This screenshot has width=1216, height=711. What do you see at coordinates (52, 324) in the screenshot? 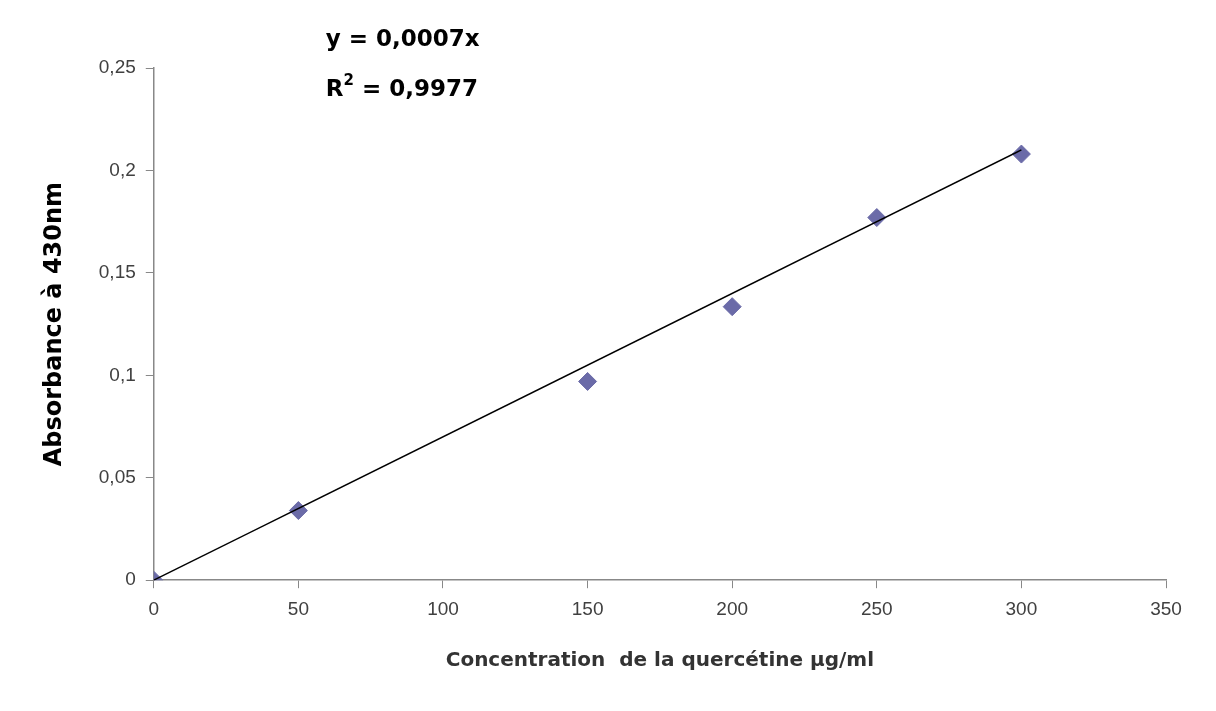
I see `y-axis-title: Absorbance à 430nm` at bounding box center [52, 324].